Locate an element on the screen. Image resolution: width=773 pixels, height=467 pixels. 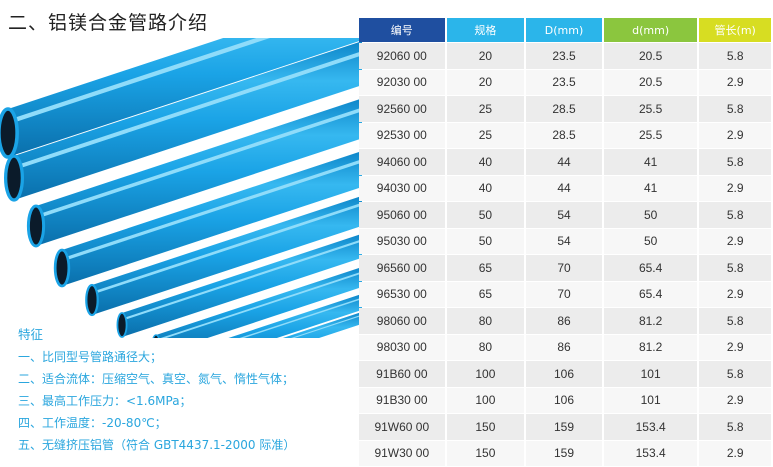
table-row: 91W30 00 150 159 153.4 2.9 is located at coordinates (565, 453).